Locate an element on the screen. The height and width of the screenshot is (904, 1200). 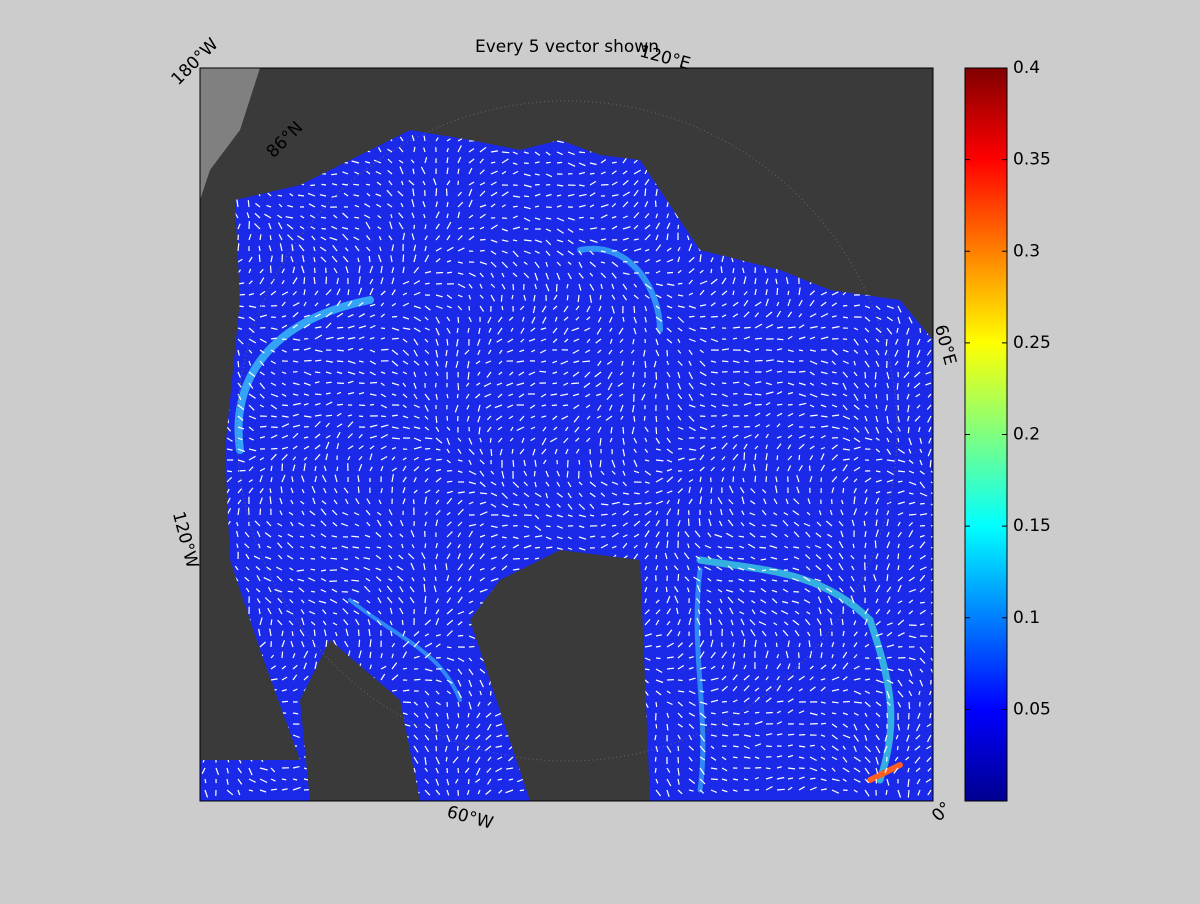
lon-label: 60°W is located at coordinates (470, 818).